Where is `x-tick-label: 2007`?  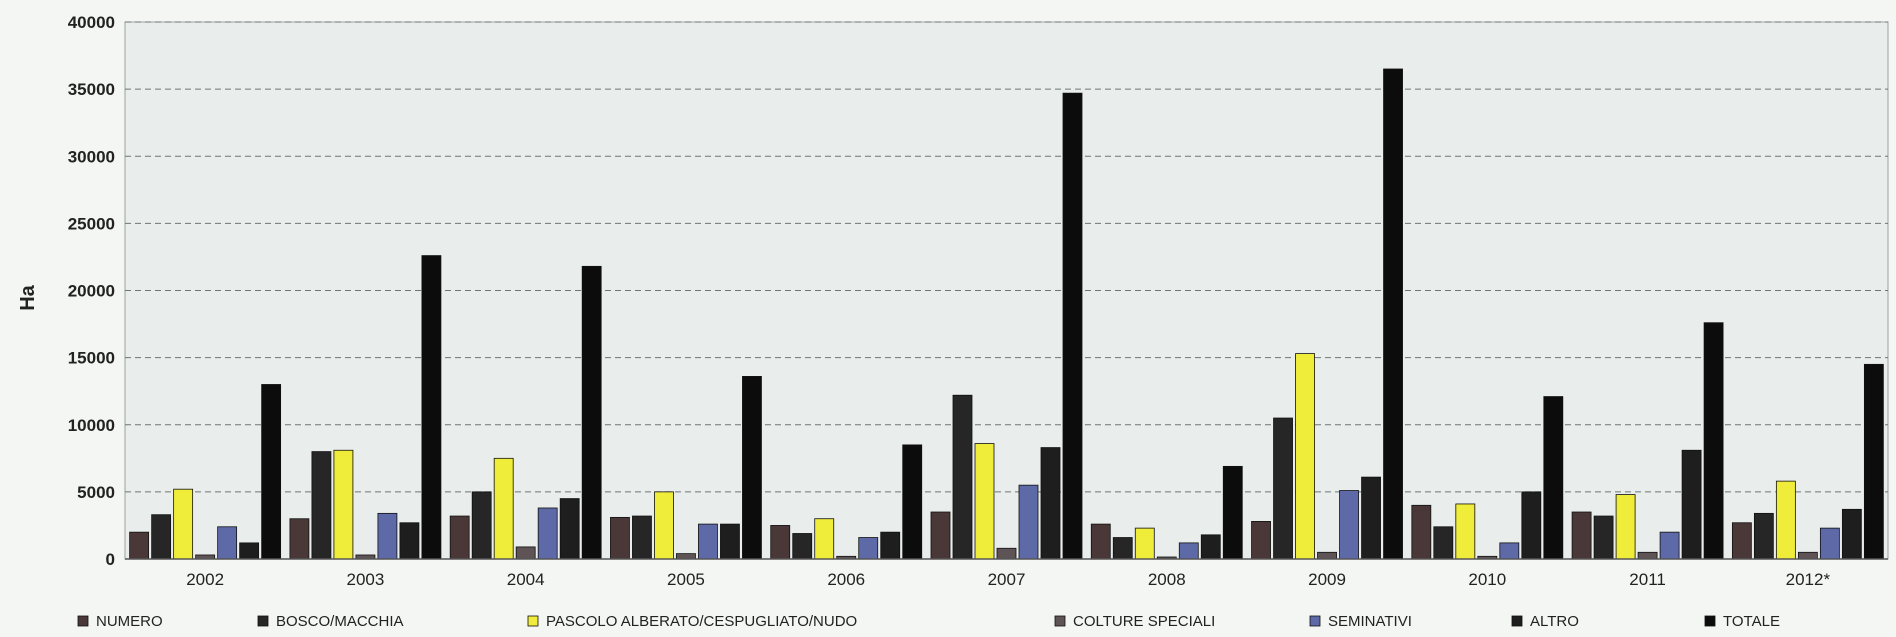 x-tick-label: 2007 is located at coordinates (1007, 579).